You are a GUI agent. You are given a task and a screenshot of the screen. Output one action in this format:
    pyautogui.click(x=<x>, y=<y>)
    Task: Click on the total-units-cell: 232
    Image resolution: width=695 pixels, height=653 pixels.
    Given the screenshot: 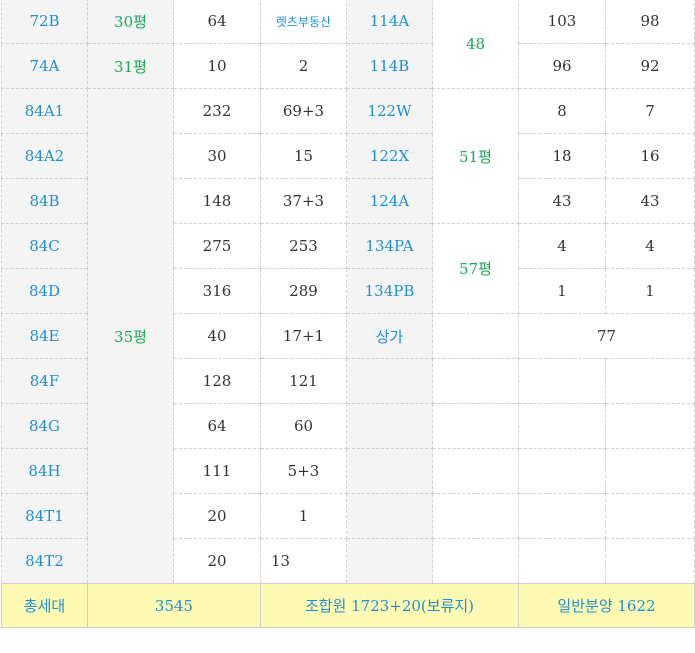 What is the action you would take?
    pyautogui.click(x=217, y=111)
    